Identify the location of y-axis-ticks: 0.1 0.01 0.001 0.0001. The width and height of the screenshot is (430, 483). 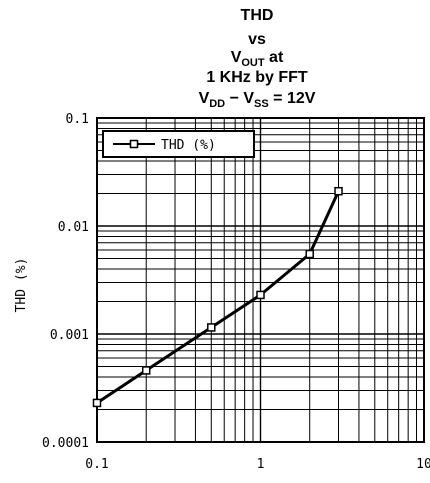
(65, 281).